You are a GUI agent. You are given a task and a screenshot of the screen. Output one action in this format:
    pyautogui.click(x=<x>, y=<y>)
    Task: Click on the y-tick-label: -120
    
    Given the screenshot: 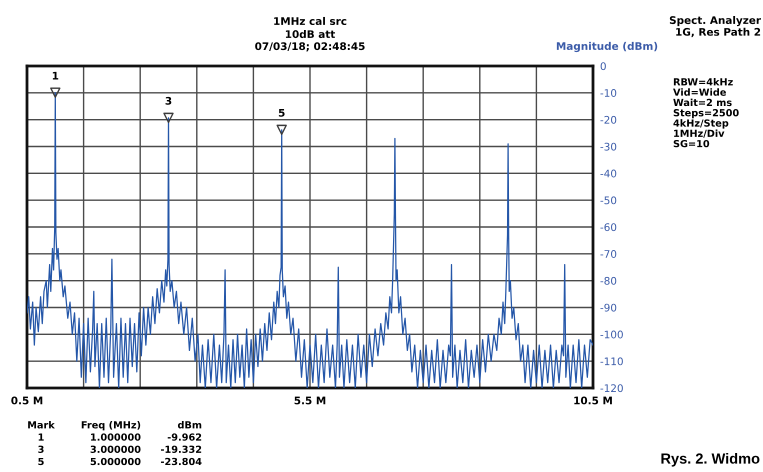 What is the action you would take?
    pyautogui.click(x=611, y=388)
    